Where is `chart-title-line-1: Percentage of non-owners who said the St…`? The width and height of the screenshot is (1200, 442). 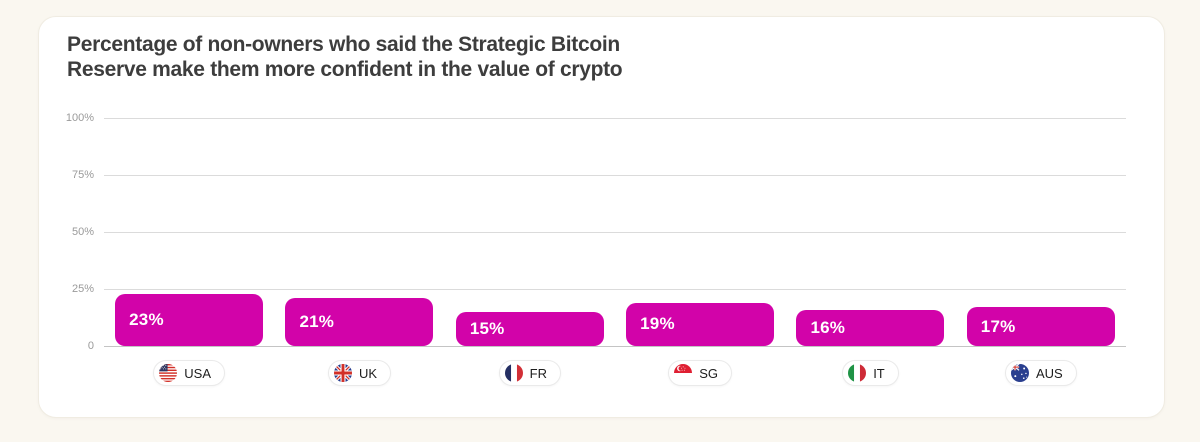 chart-title-line-1: Percentage of non-owners who said the St… is located at coordinates (343, 44).